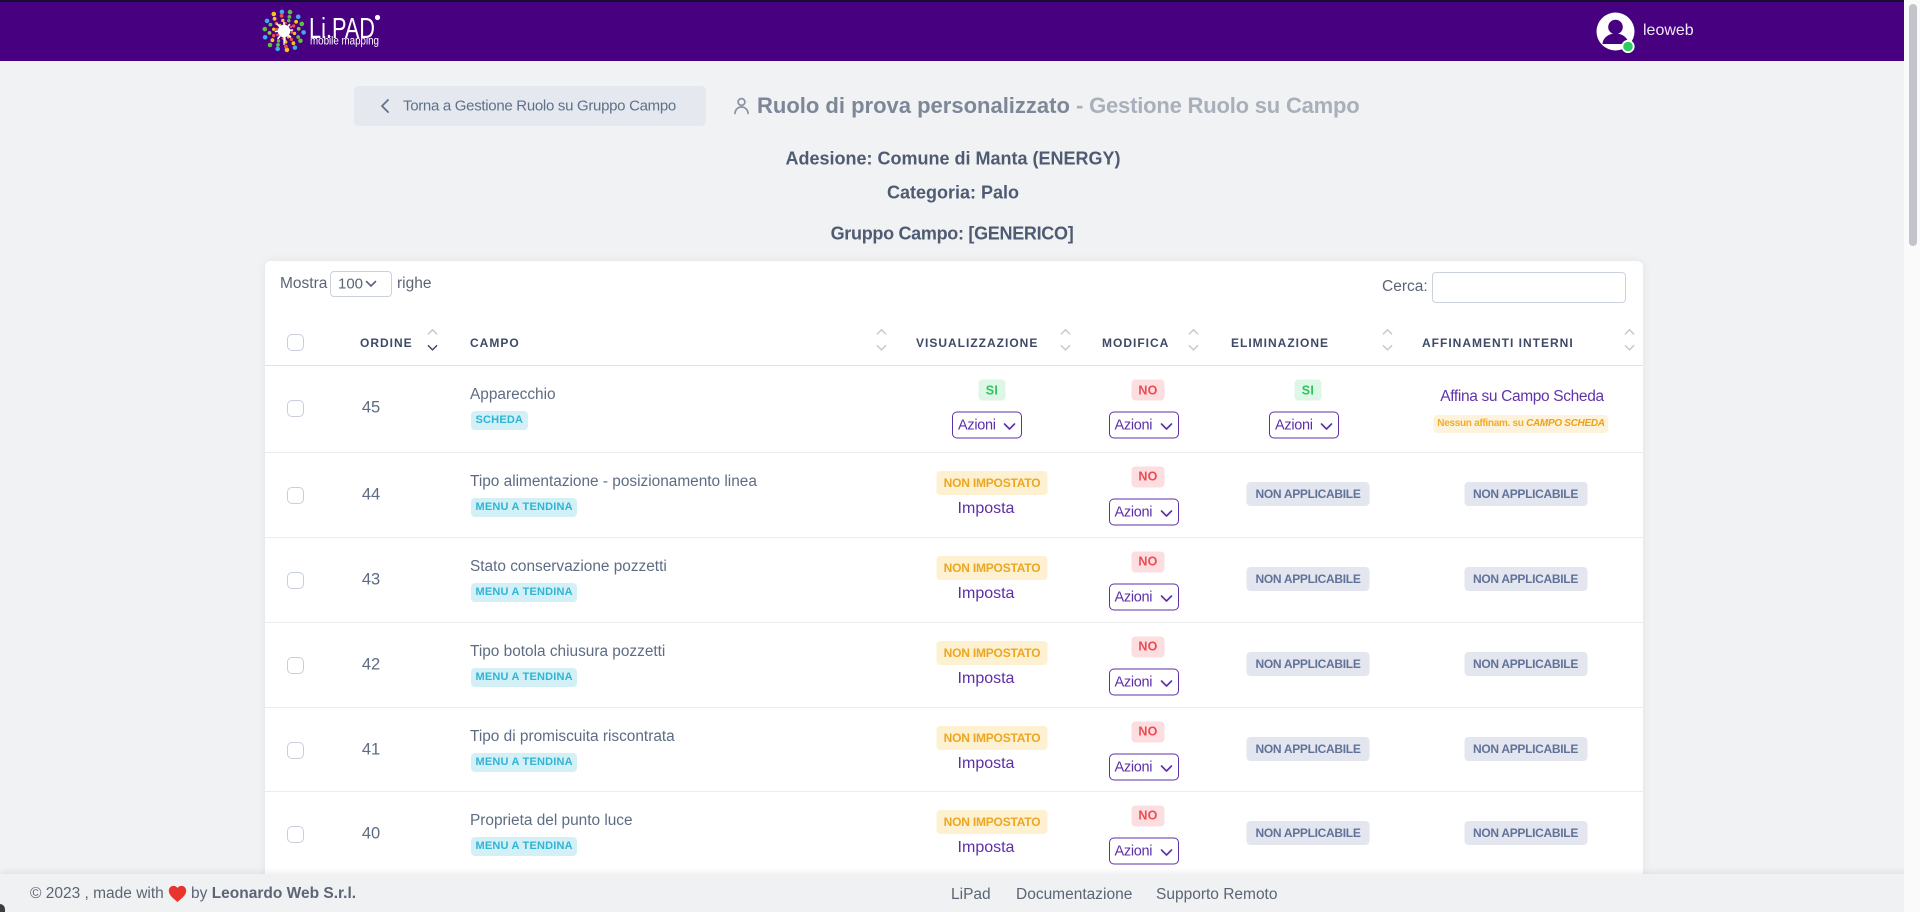  Describe the element at coordinates (344, 41) in the screenshot. I see `svg-text: mobile mapping` at that location.